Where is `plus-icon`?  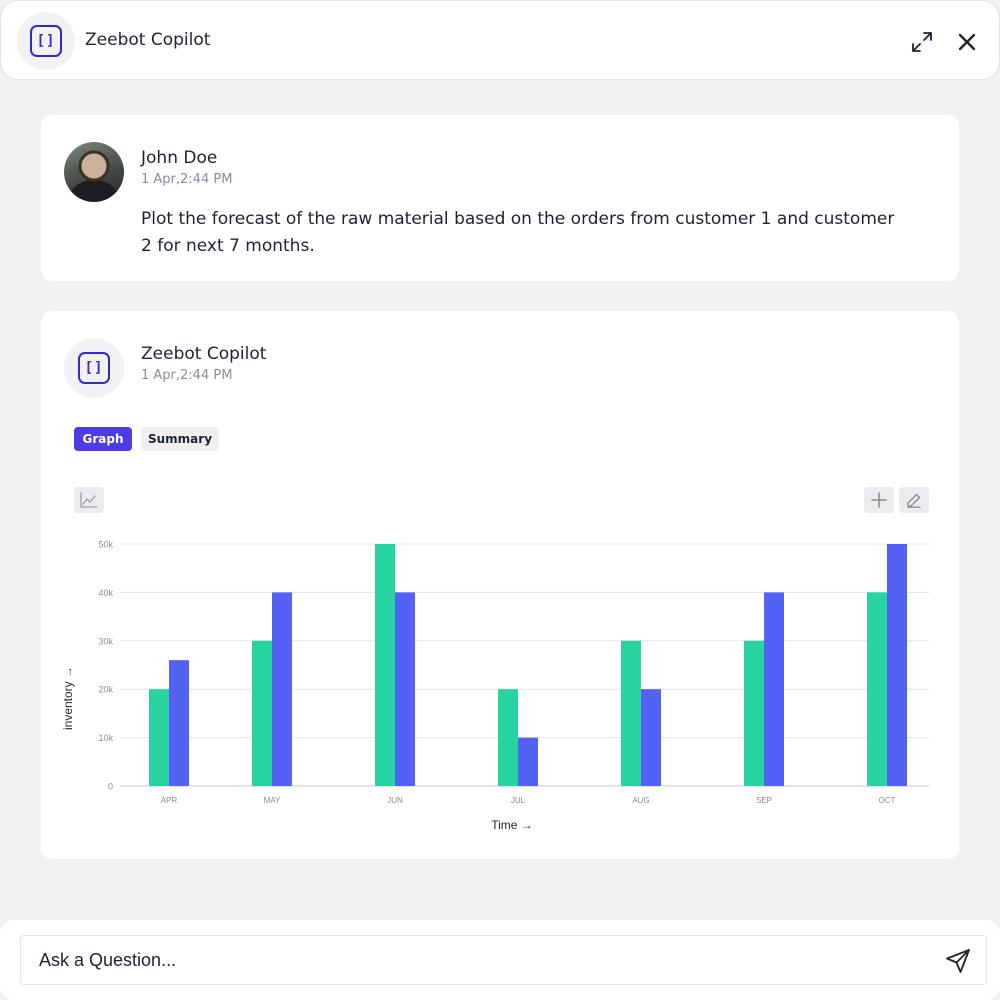 plus-icon is located at coordinates (879, 500).